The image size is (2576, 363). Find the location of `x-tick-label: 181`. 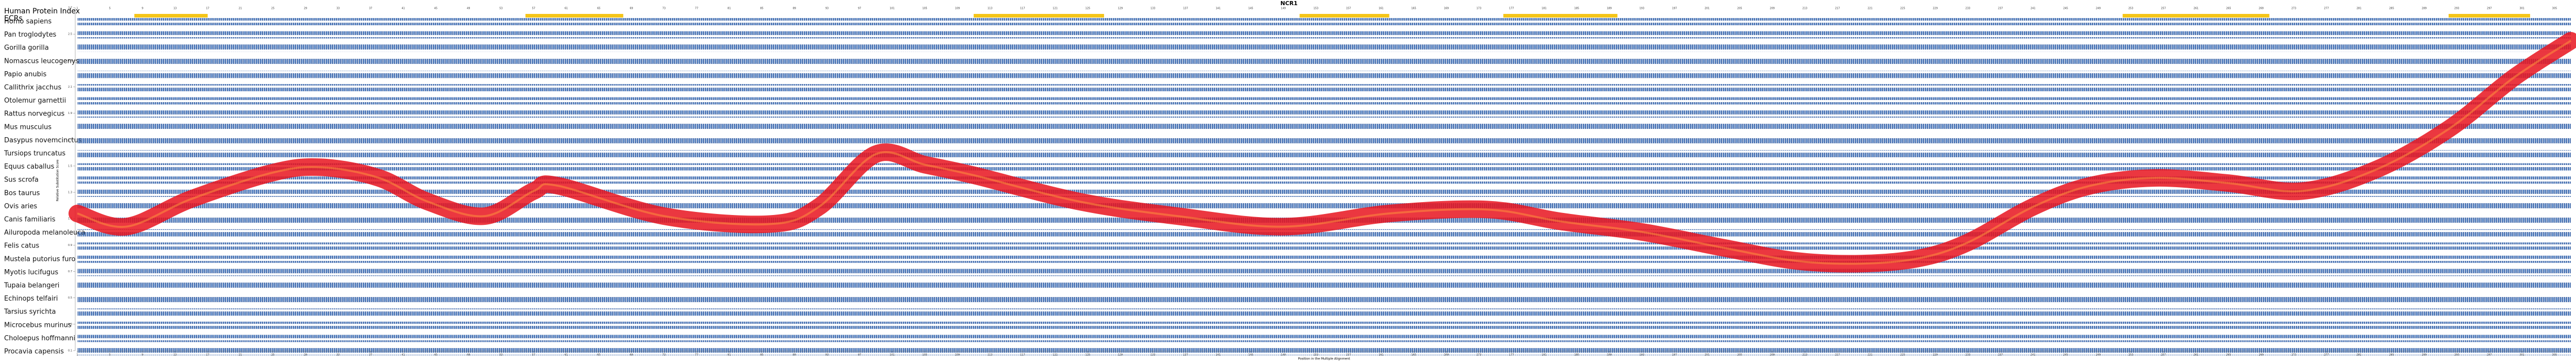

x-tick-label: 181 is located at coordinates (1544, 355).